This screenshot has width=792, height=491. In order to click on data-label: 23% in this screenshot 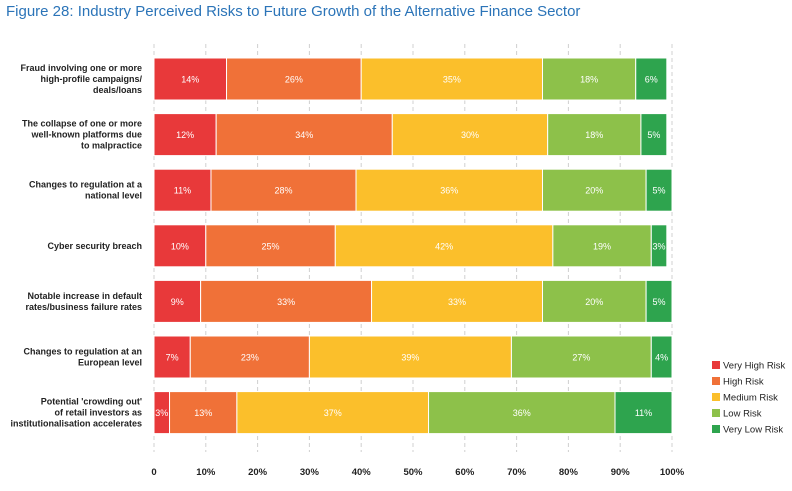, I will do `click(250, 358)`.